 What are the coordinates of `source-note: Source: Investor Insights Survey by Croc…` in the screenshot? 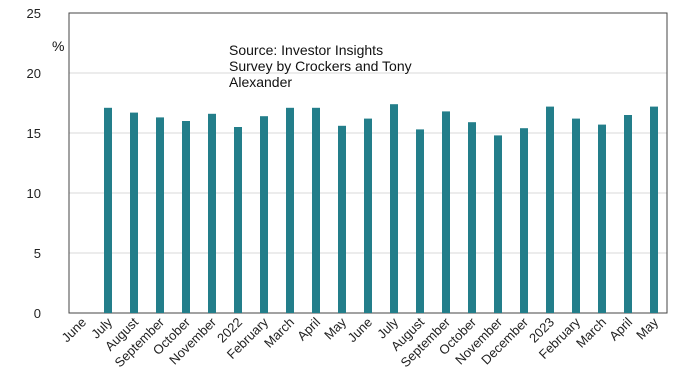 It's located at (322, 66).